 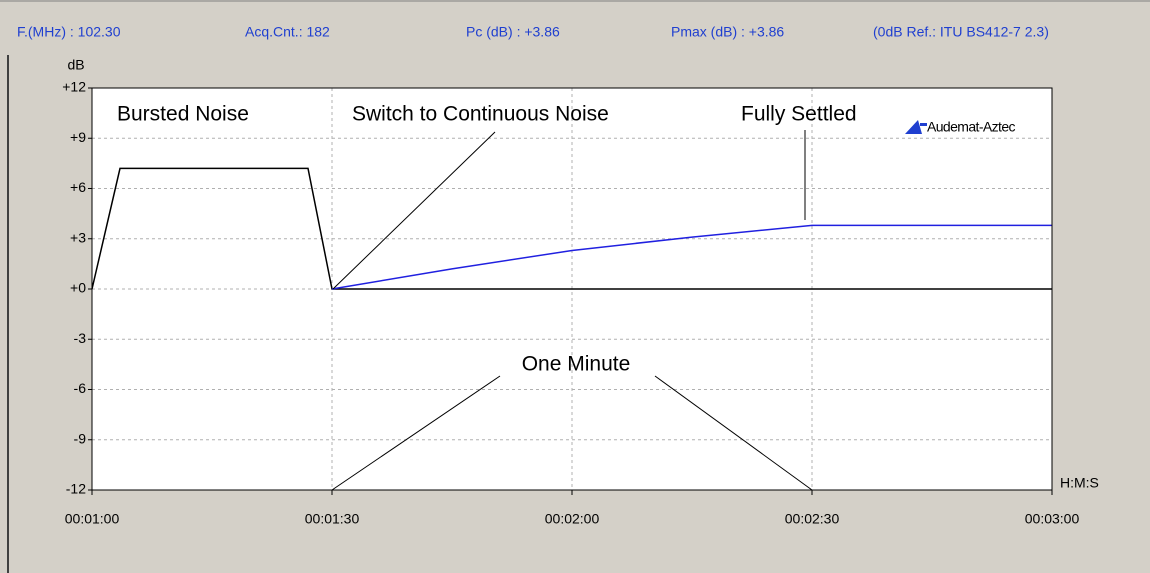 What do you see at coordinates (971, 127) in the screenshot?
I see `logo: Audemat-Aztec` at bounding box center [971, 127].